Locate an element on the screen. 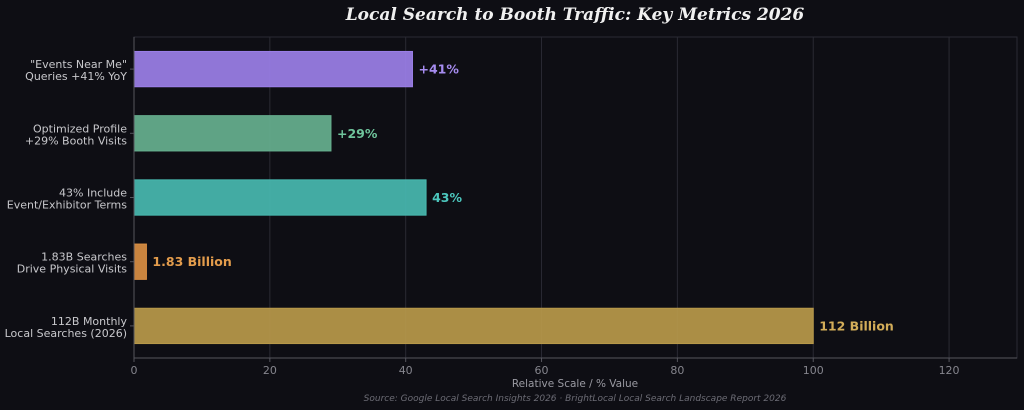 This screenshot has width=1024, height=410. data-label: +29% is located at coordinates (357, 133).